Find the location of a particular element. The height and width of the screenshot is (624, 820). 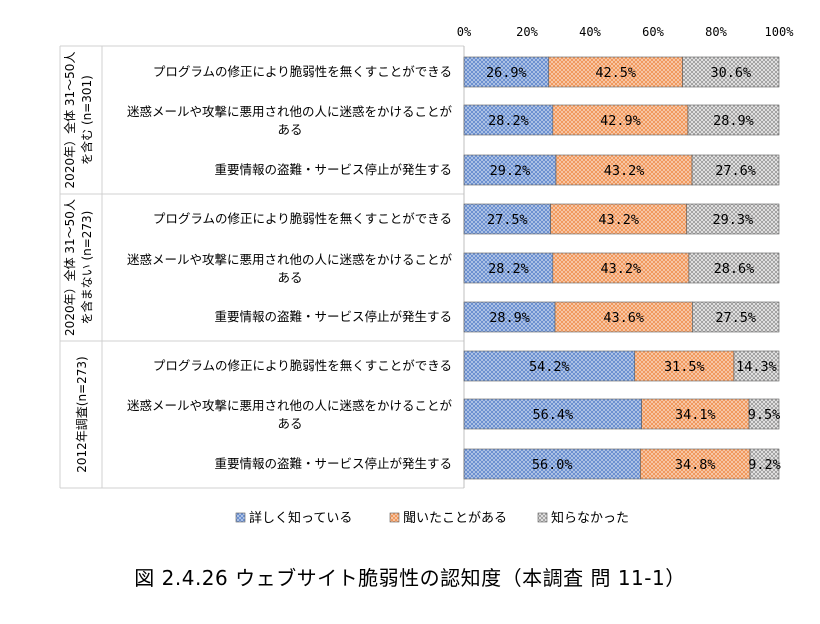

data-label: 42.5% is located at coordinates (615, 73).